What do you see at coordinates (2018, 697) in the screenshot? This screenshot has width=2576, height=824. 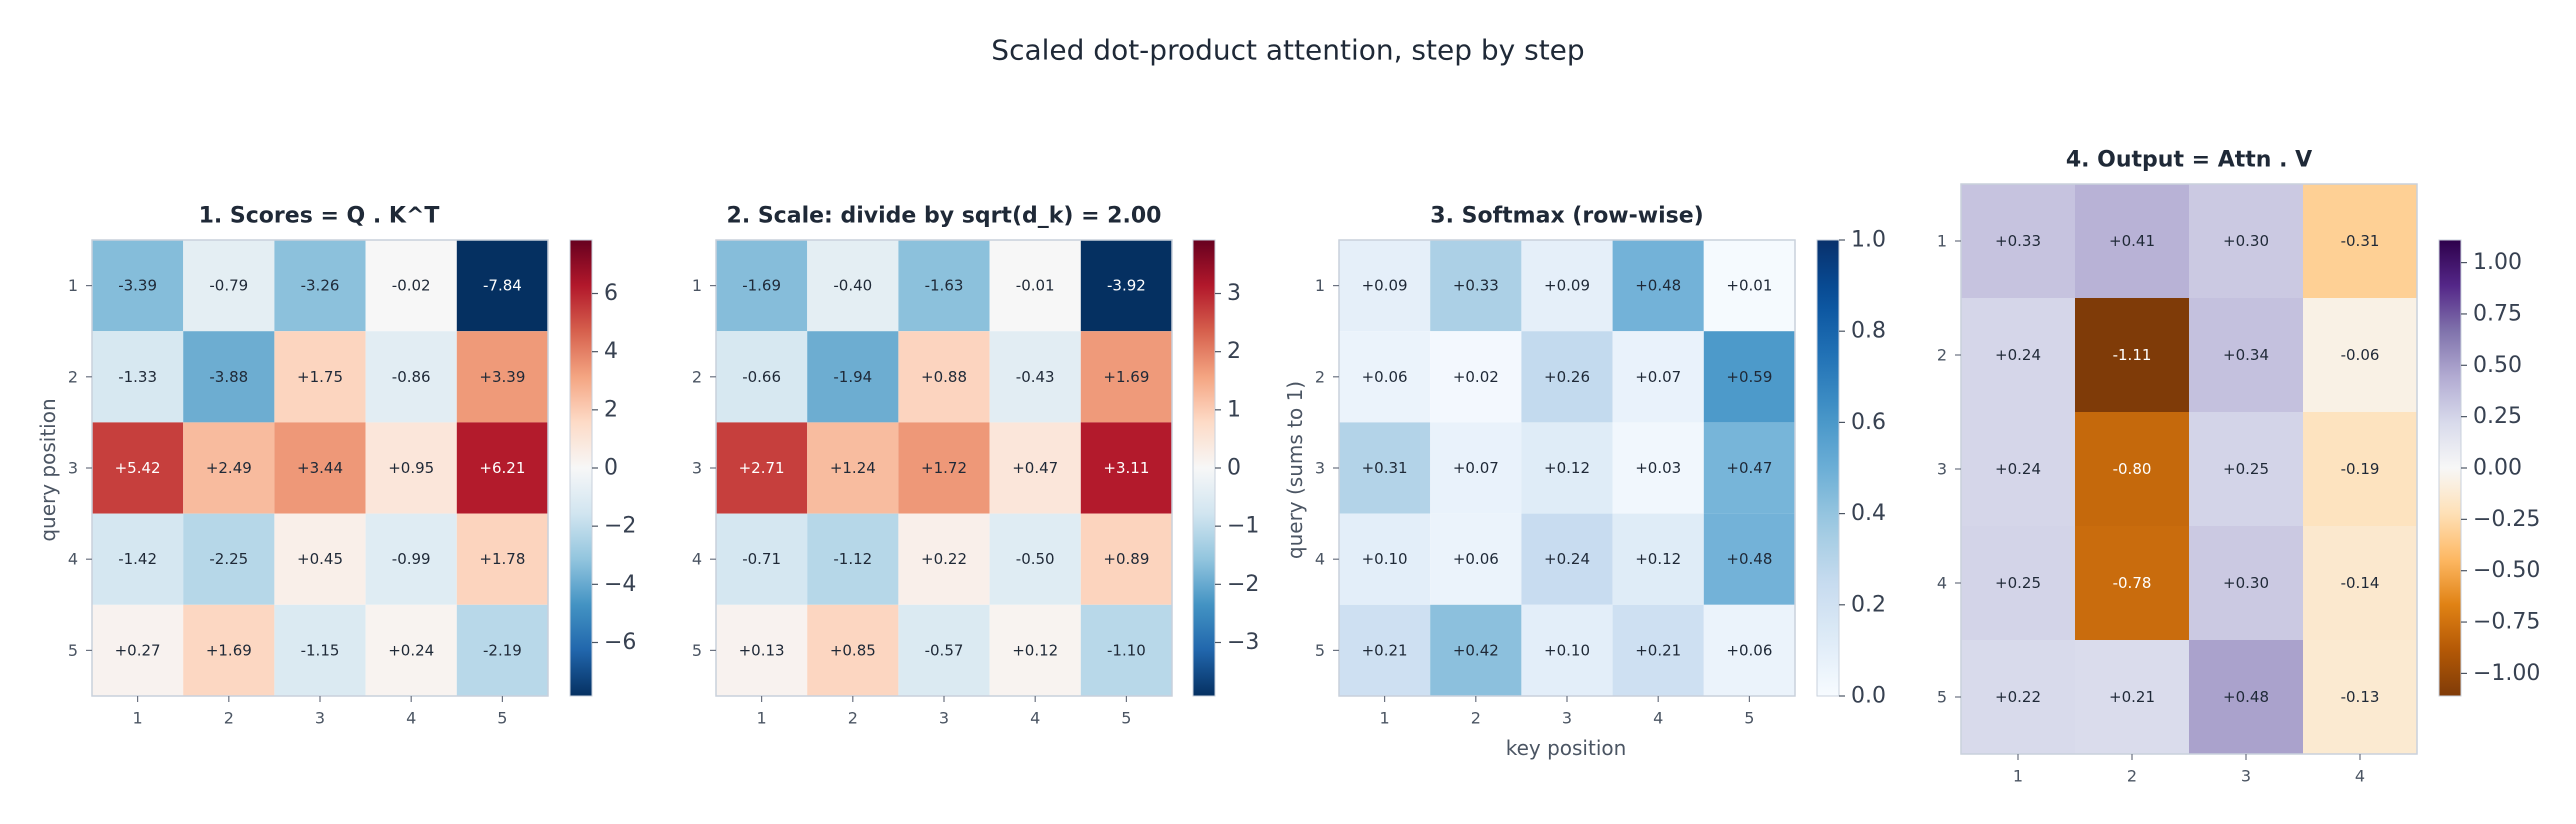 I see `cell-value-label: +0.22` at bounding box center [2018, 697].